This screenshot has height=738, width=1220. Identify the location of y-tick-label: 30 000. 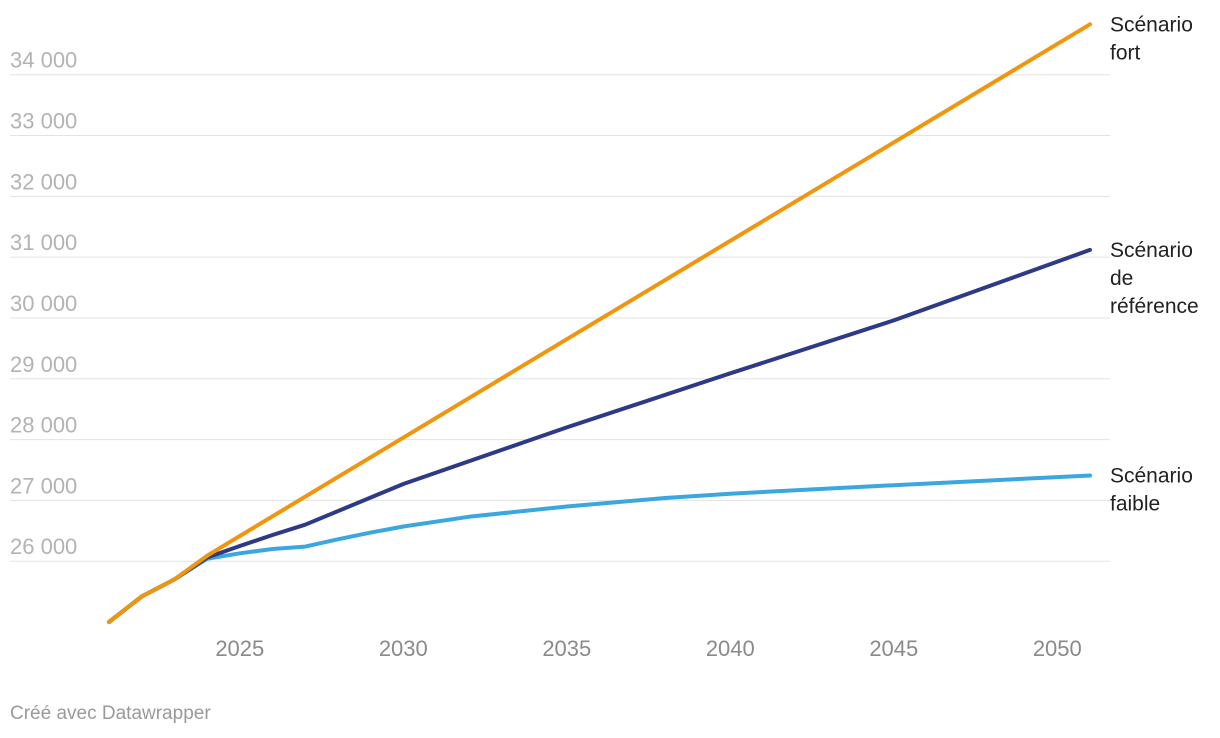
(43, 303).